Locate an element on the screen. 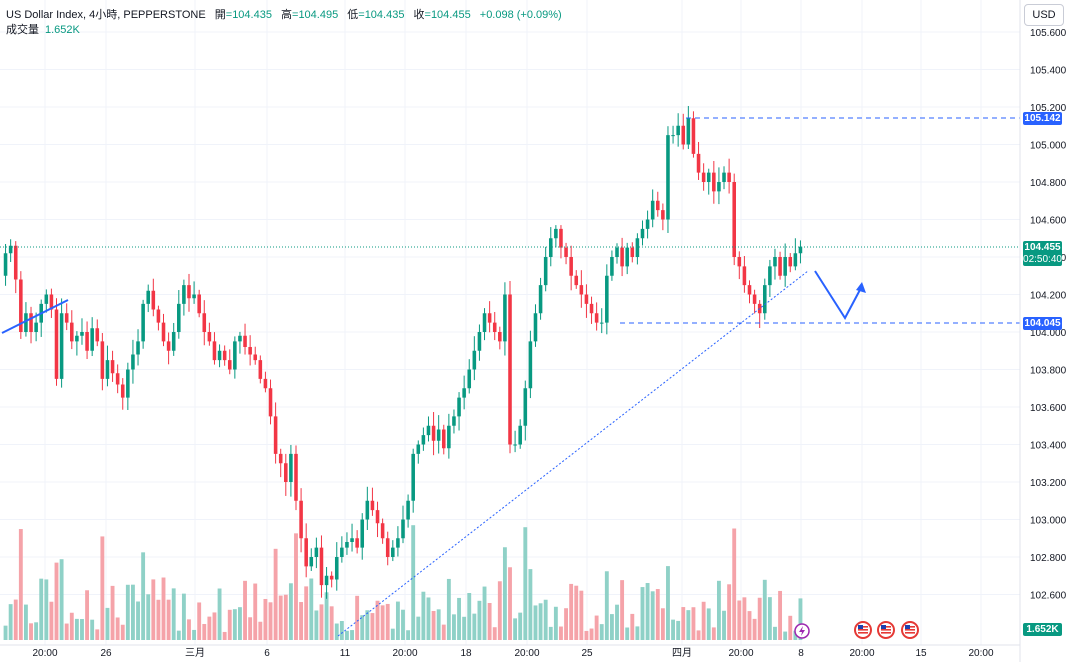 Image resolution: width=1068 pixels, height=662 pixels. price-tick-label: 104.600 is located at coordinates (1048, 221).